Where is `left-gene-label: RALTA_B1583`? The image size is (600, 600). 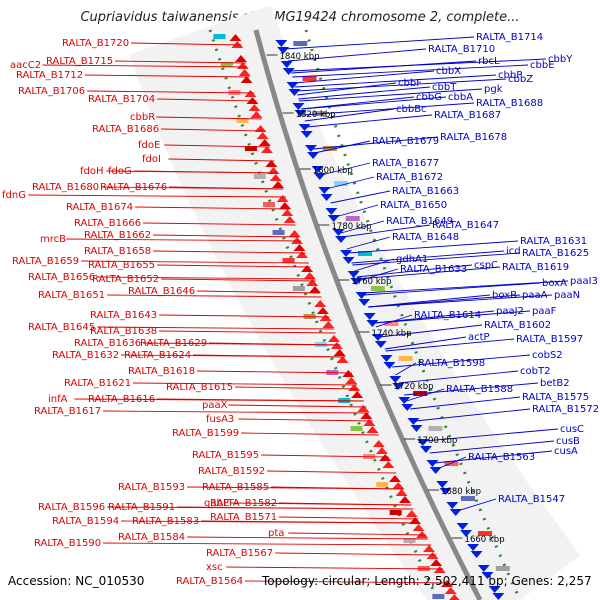
left-gene-label: RALTA_B1583 is located at coordinates (165, 521).